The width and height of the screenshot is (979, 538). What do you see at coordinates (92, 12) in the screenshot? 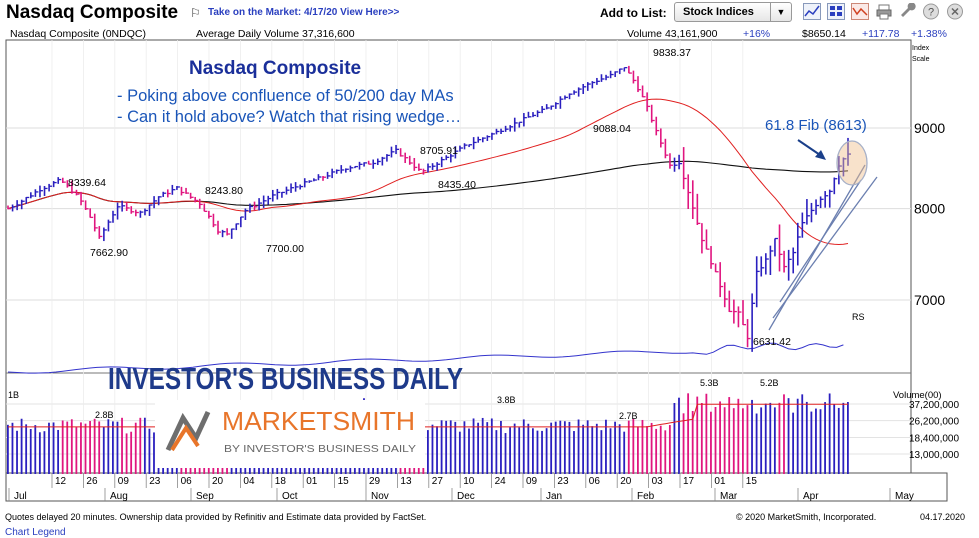
I see `page-title: Nasdaq Composite` at bounding box center [92, 12].